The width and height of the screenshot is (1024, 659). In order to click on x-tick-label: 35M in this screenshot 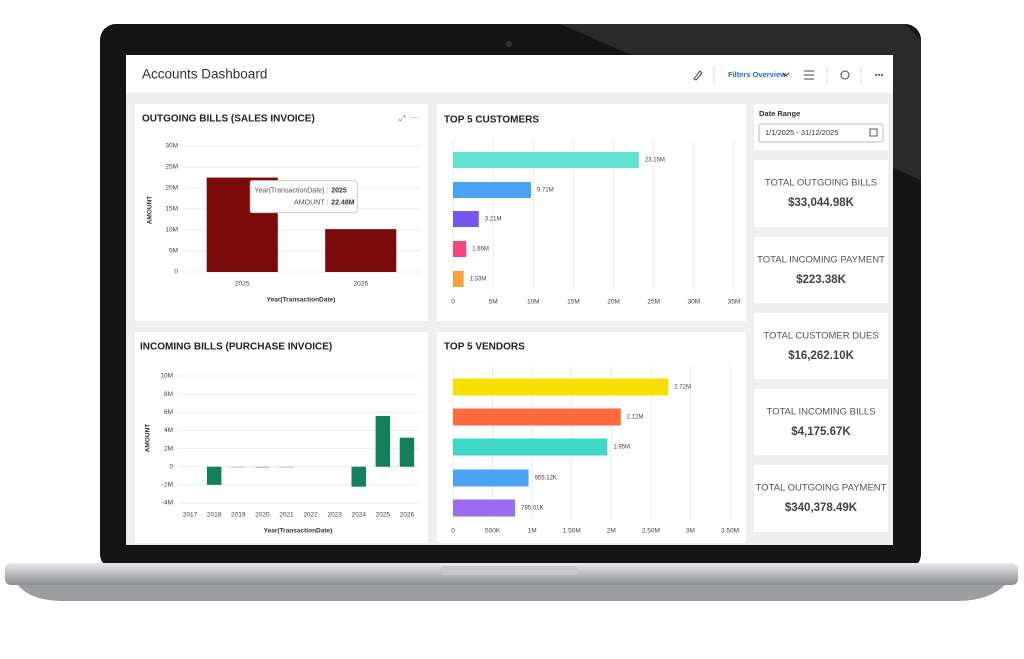, I will do `click(734, 302)`.